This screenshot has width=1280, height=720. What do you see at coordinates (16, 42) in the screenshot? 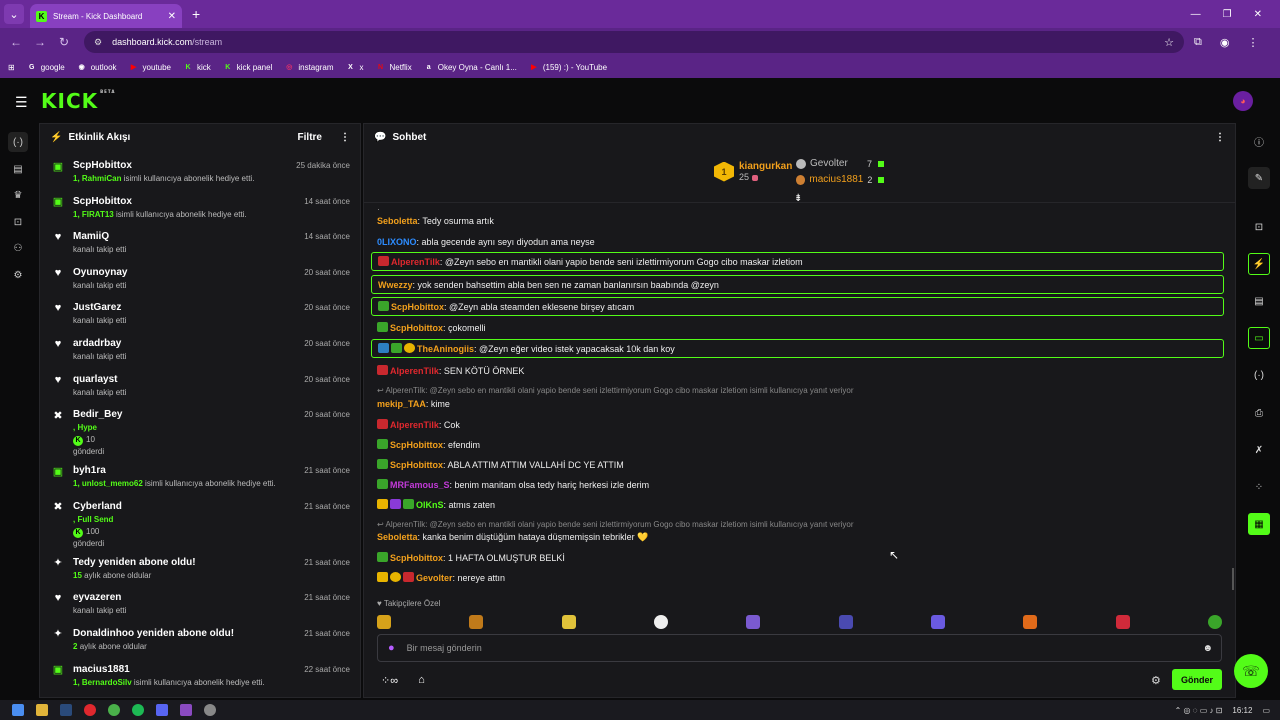
I see `back-icon: ←` at bounding box center [16, 42].